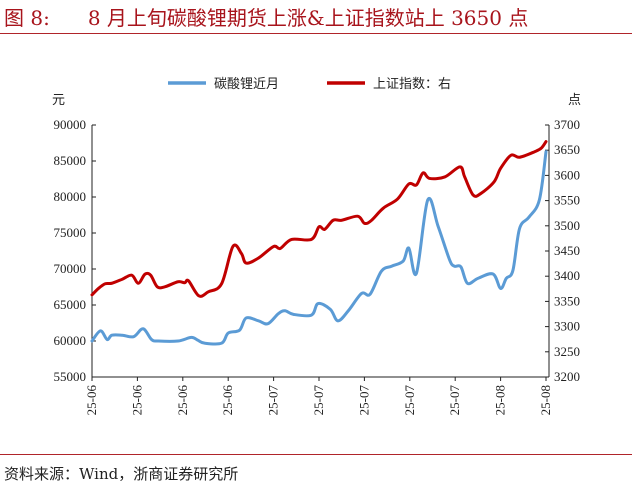  I want to click on right-tick-label: 3500, so click(567, 225).